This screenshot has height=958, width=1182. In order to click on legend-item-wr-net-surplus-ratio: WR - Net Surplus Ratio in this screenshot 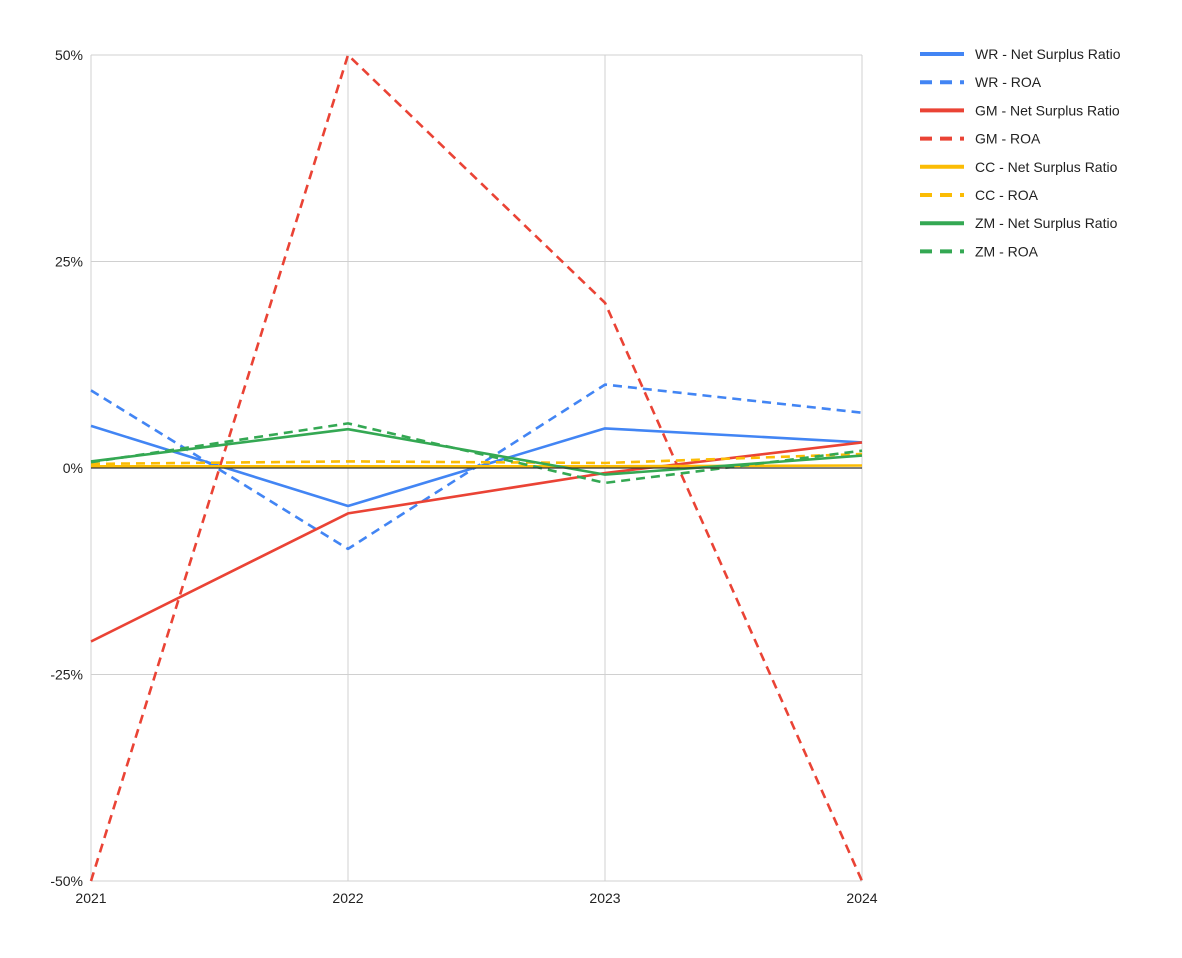, I will do `click(1020, 54)`.